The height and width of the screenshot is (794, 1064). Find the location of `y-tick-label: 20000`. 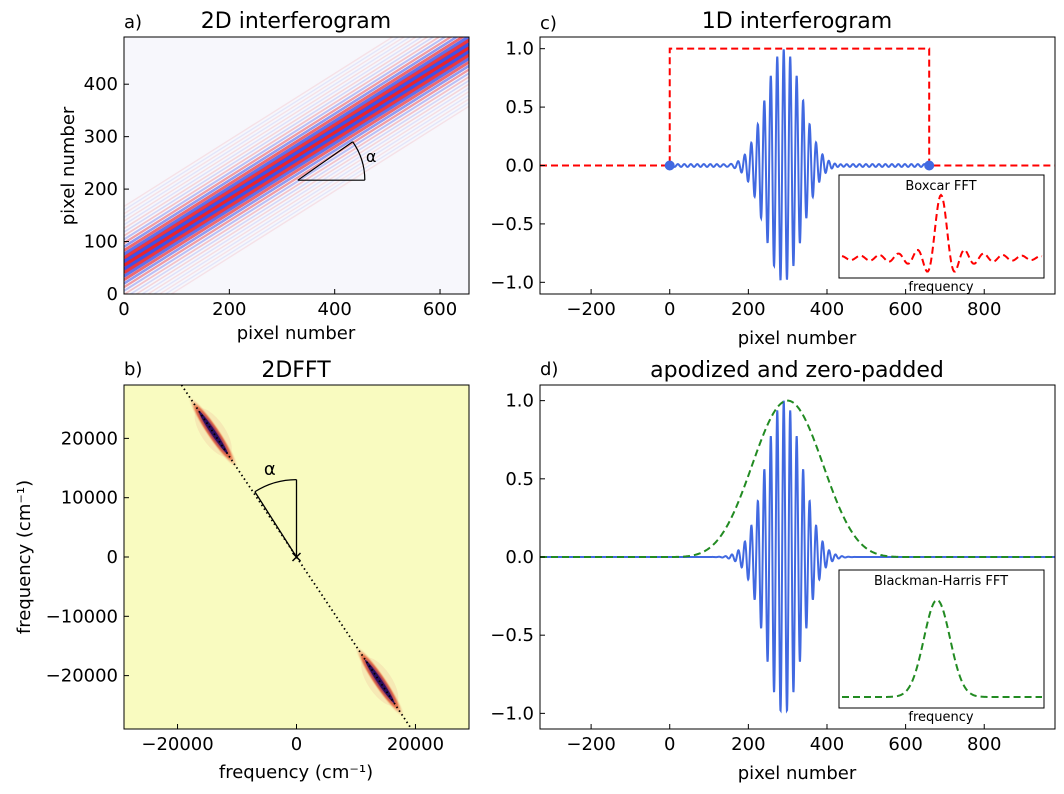

y-tick-label: 20000 is located at coordinates (89, 438).